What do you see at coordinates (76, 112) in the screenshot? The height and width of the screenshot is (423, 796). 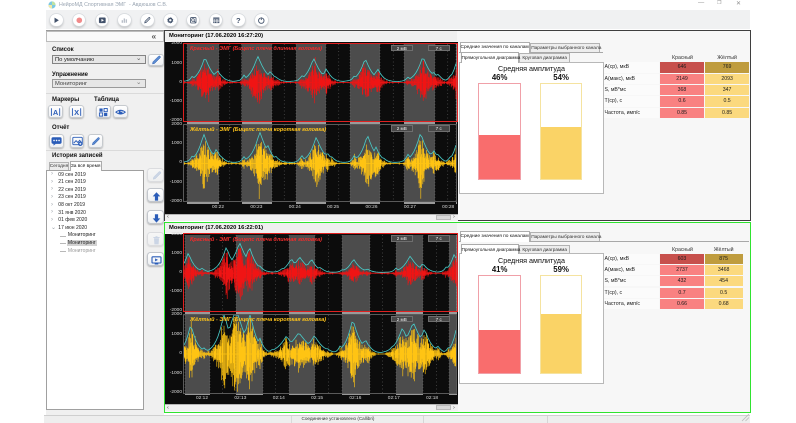 I see `svg-text: X` at bounding box center [76, 112].